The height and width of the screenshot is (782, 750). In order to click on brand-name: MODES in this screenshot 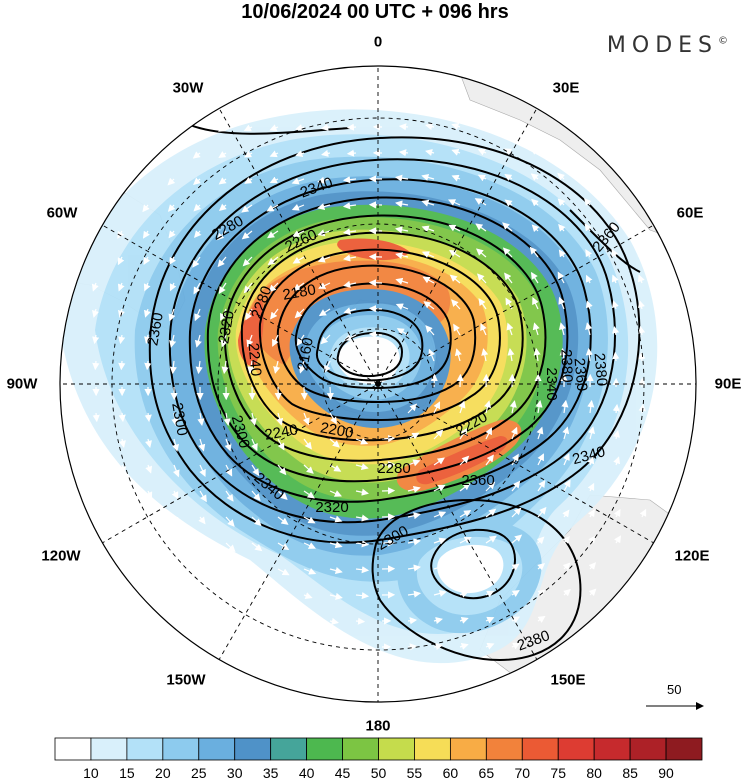, I will do `click(662, 45)`.